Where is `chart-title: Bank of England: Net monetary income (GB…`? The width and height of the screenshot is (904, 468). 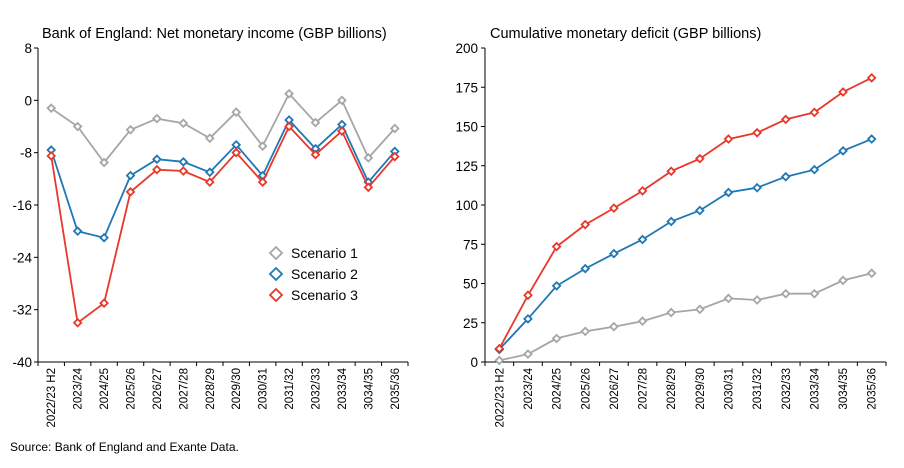 chart-title: Bank of England: Net monetary income (GB… is located at coordinates (214, 34).